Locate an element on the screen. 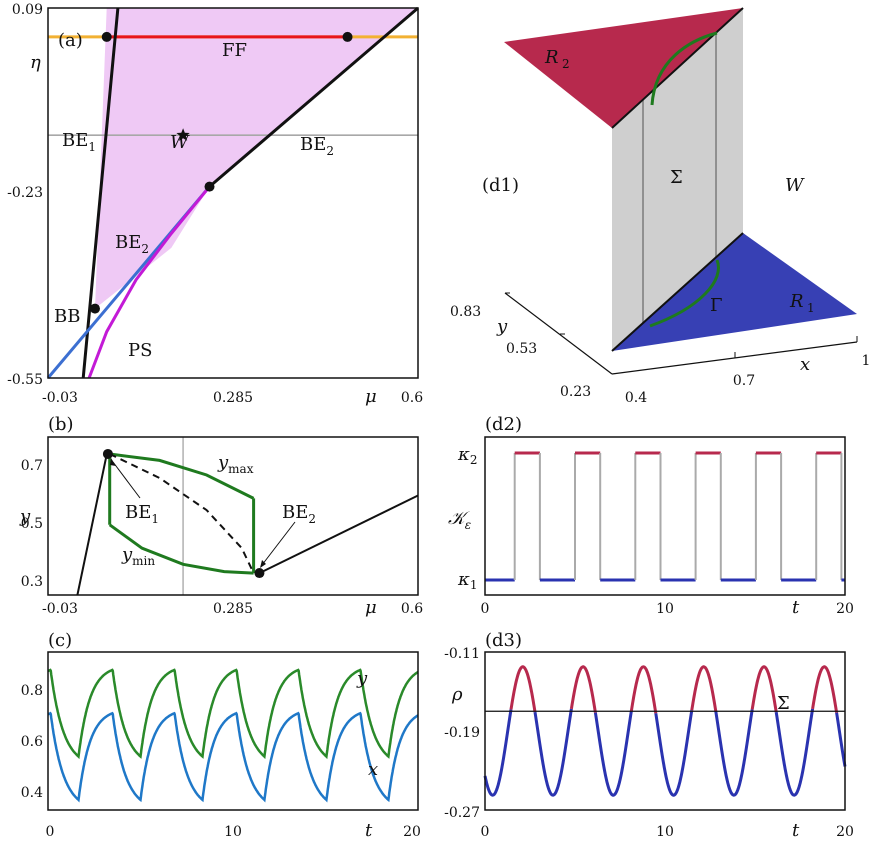 The image size is (874, 843). d1-xlabel: x is located at coordinates (805, 364).